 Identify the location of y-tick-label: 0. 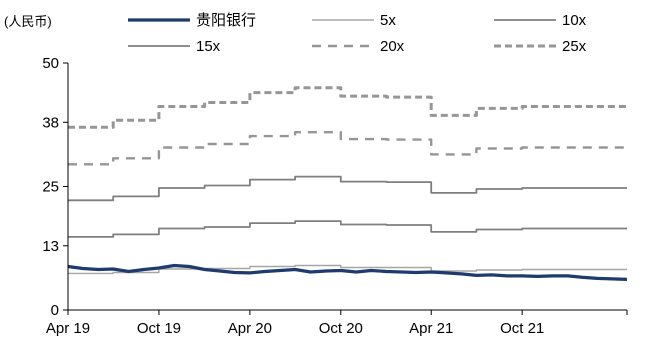
(55, 310).